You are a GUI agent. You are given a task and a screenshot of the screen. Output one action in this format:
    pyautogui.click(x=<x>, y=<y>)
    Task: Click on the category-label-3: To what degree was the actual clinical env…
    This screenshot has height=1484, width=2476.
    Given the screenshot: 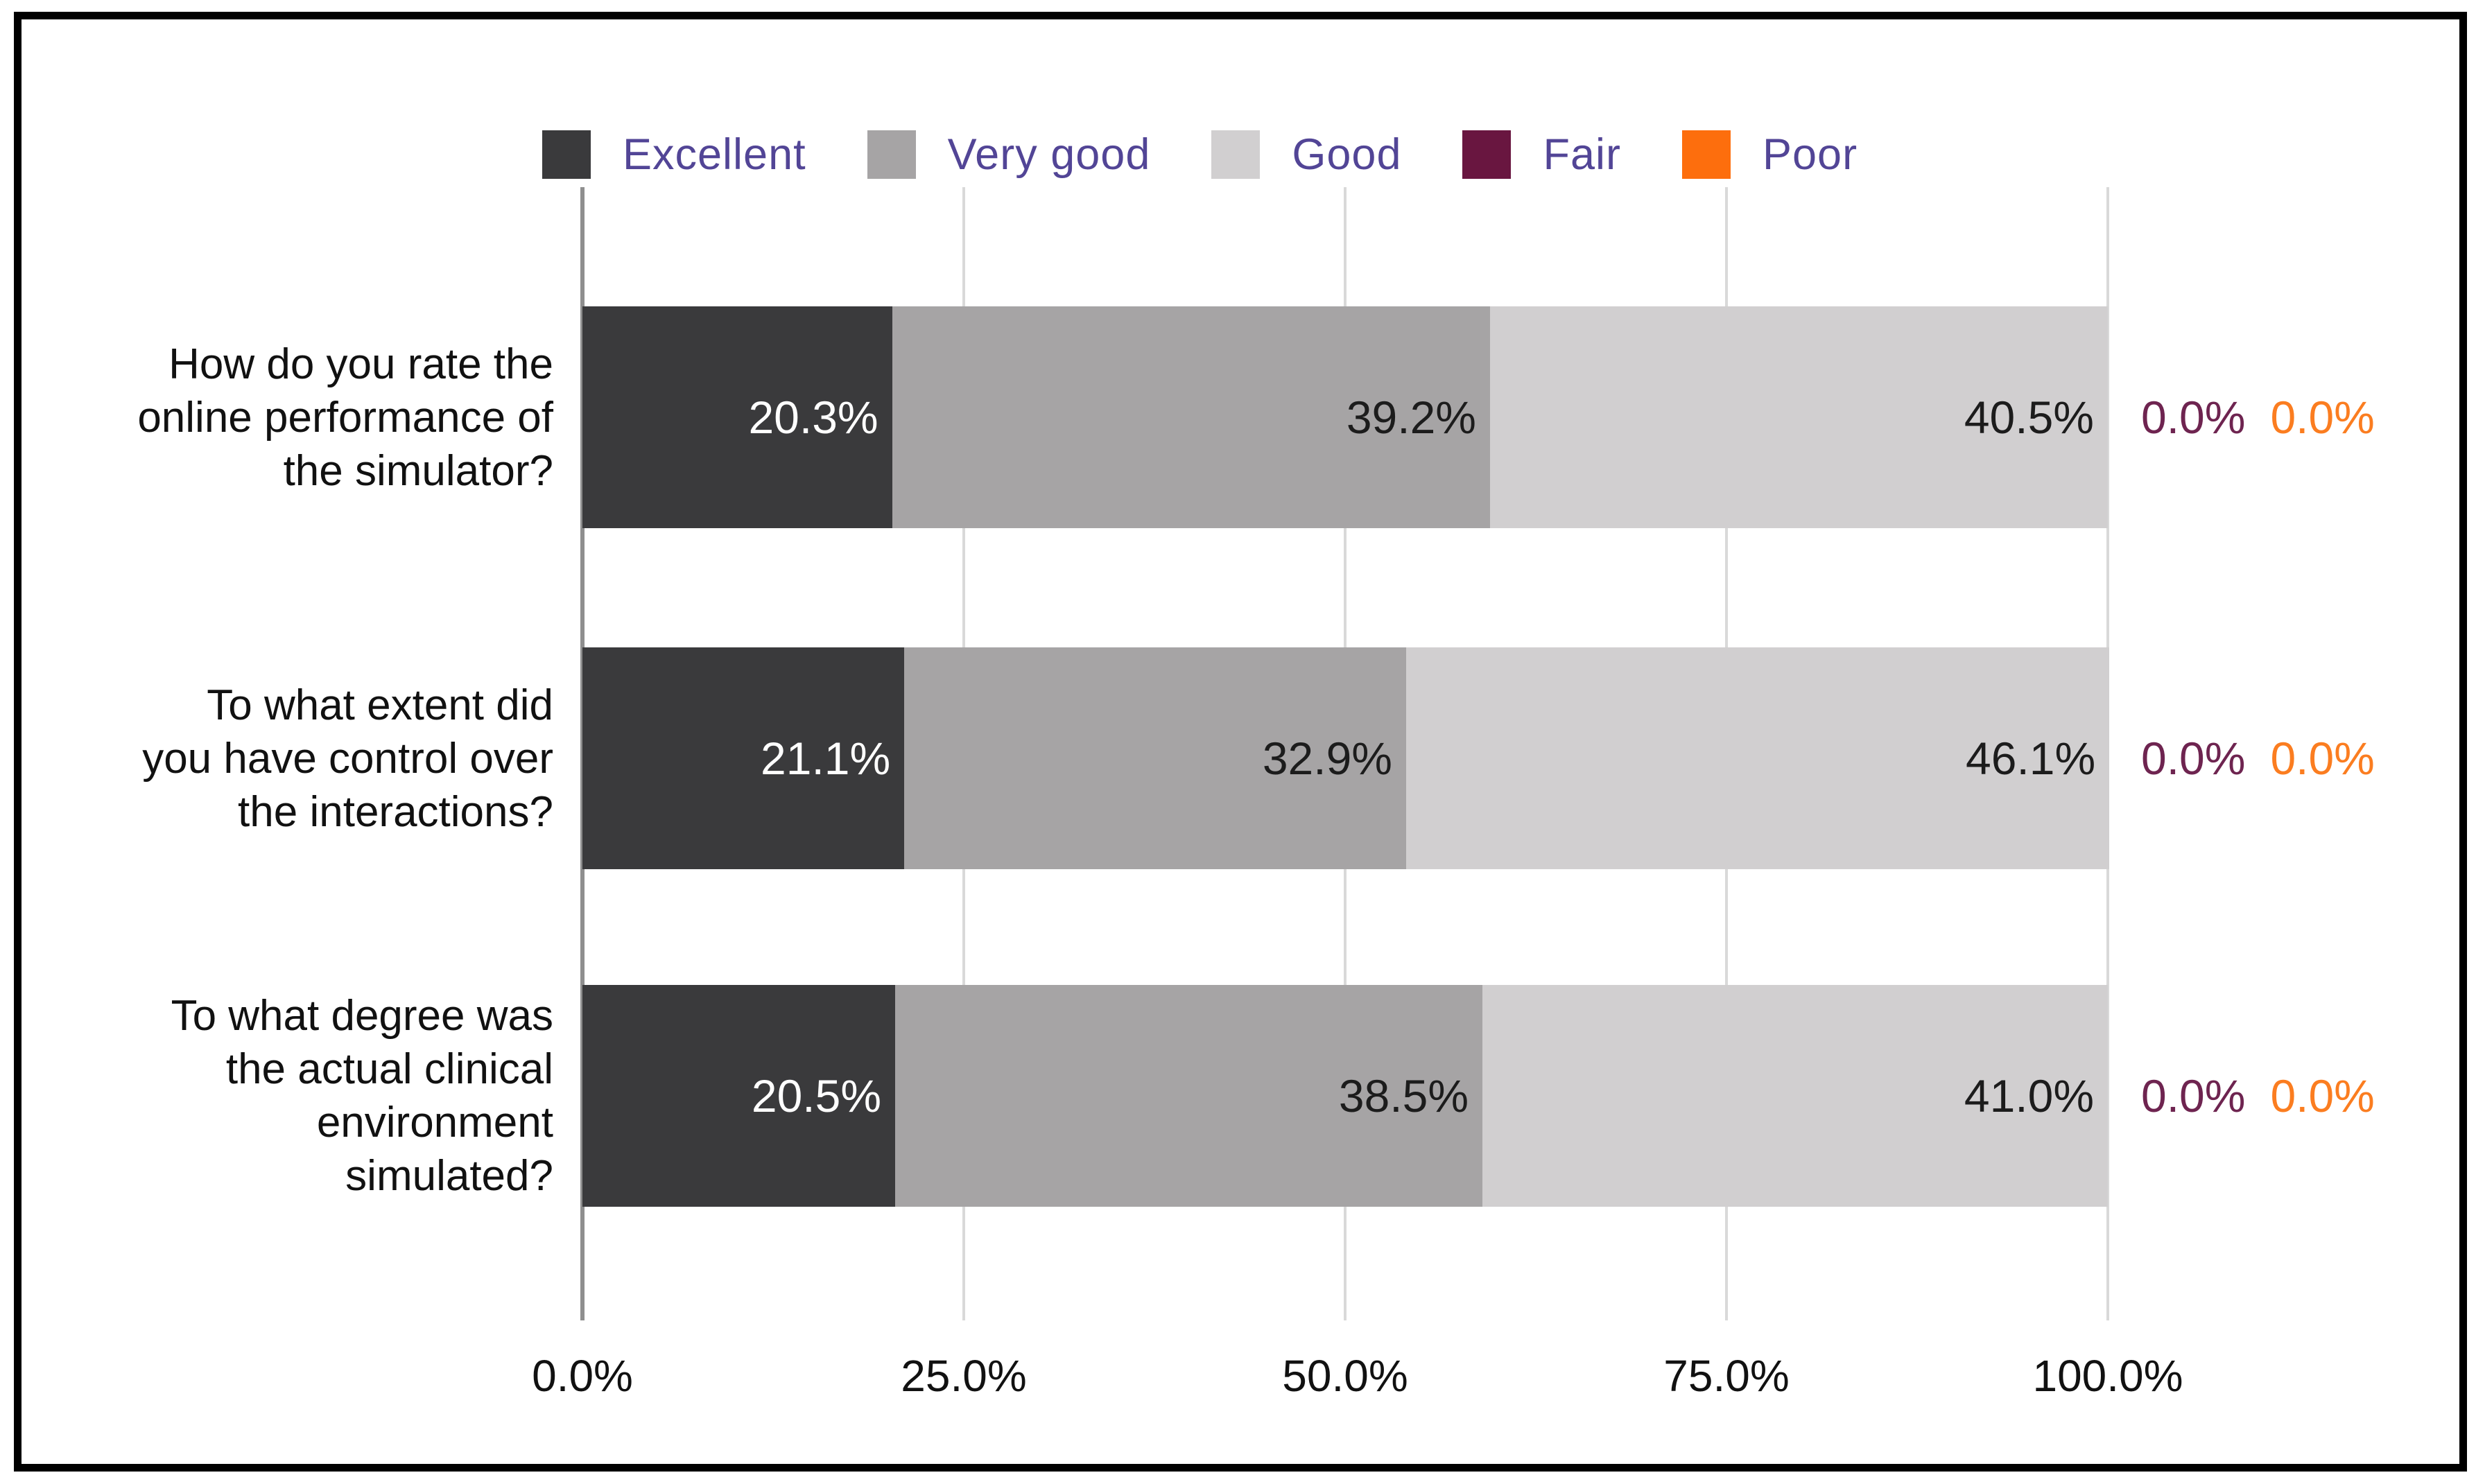 What is the action you would take?
    pyautogui.click(x=307, y=1096)
    